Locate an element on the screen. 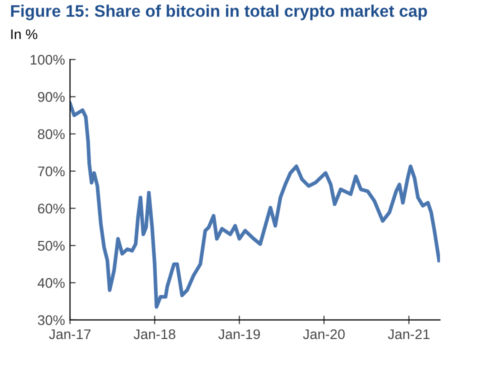 The image size is (500, 372). y-tick-label: 70% is located at coordinates (51, 171).